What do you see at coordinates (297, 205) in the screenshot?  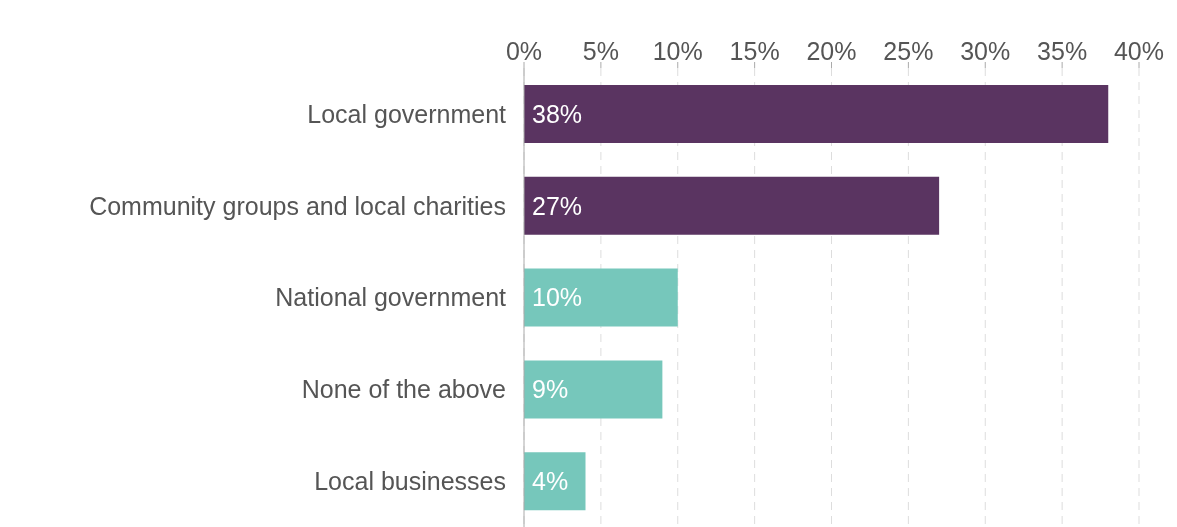 I see `y-tick-label: Community groups and local charities` at bounding box center [297, 205].